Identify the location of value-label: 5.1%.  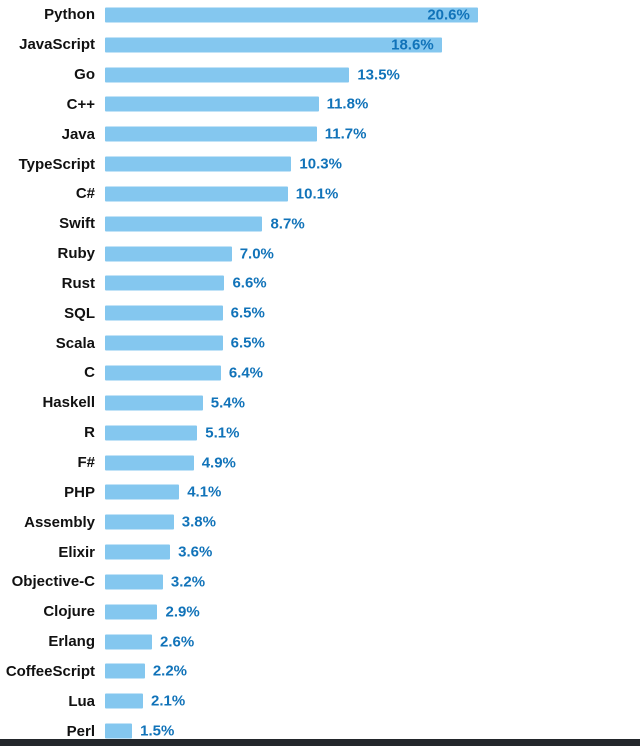
(222, 433).